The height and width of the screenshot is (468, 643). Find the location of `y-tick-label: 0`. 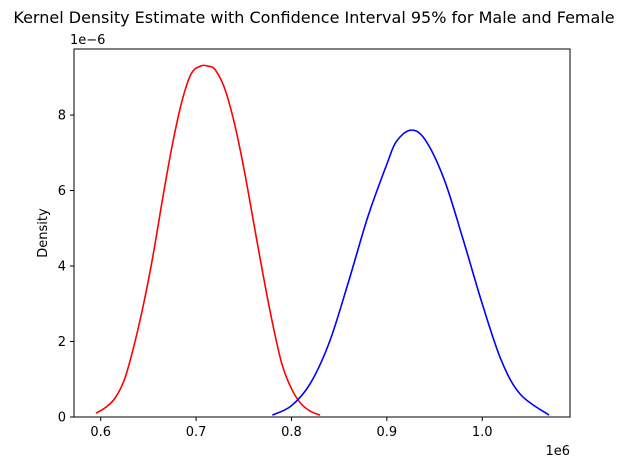

y-tick-label: 0 is located at coordinates (62, 418).